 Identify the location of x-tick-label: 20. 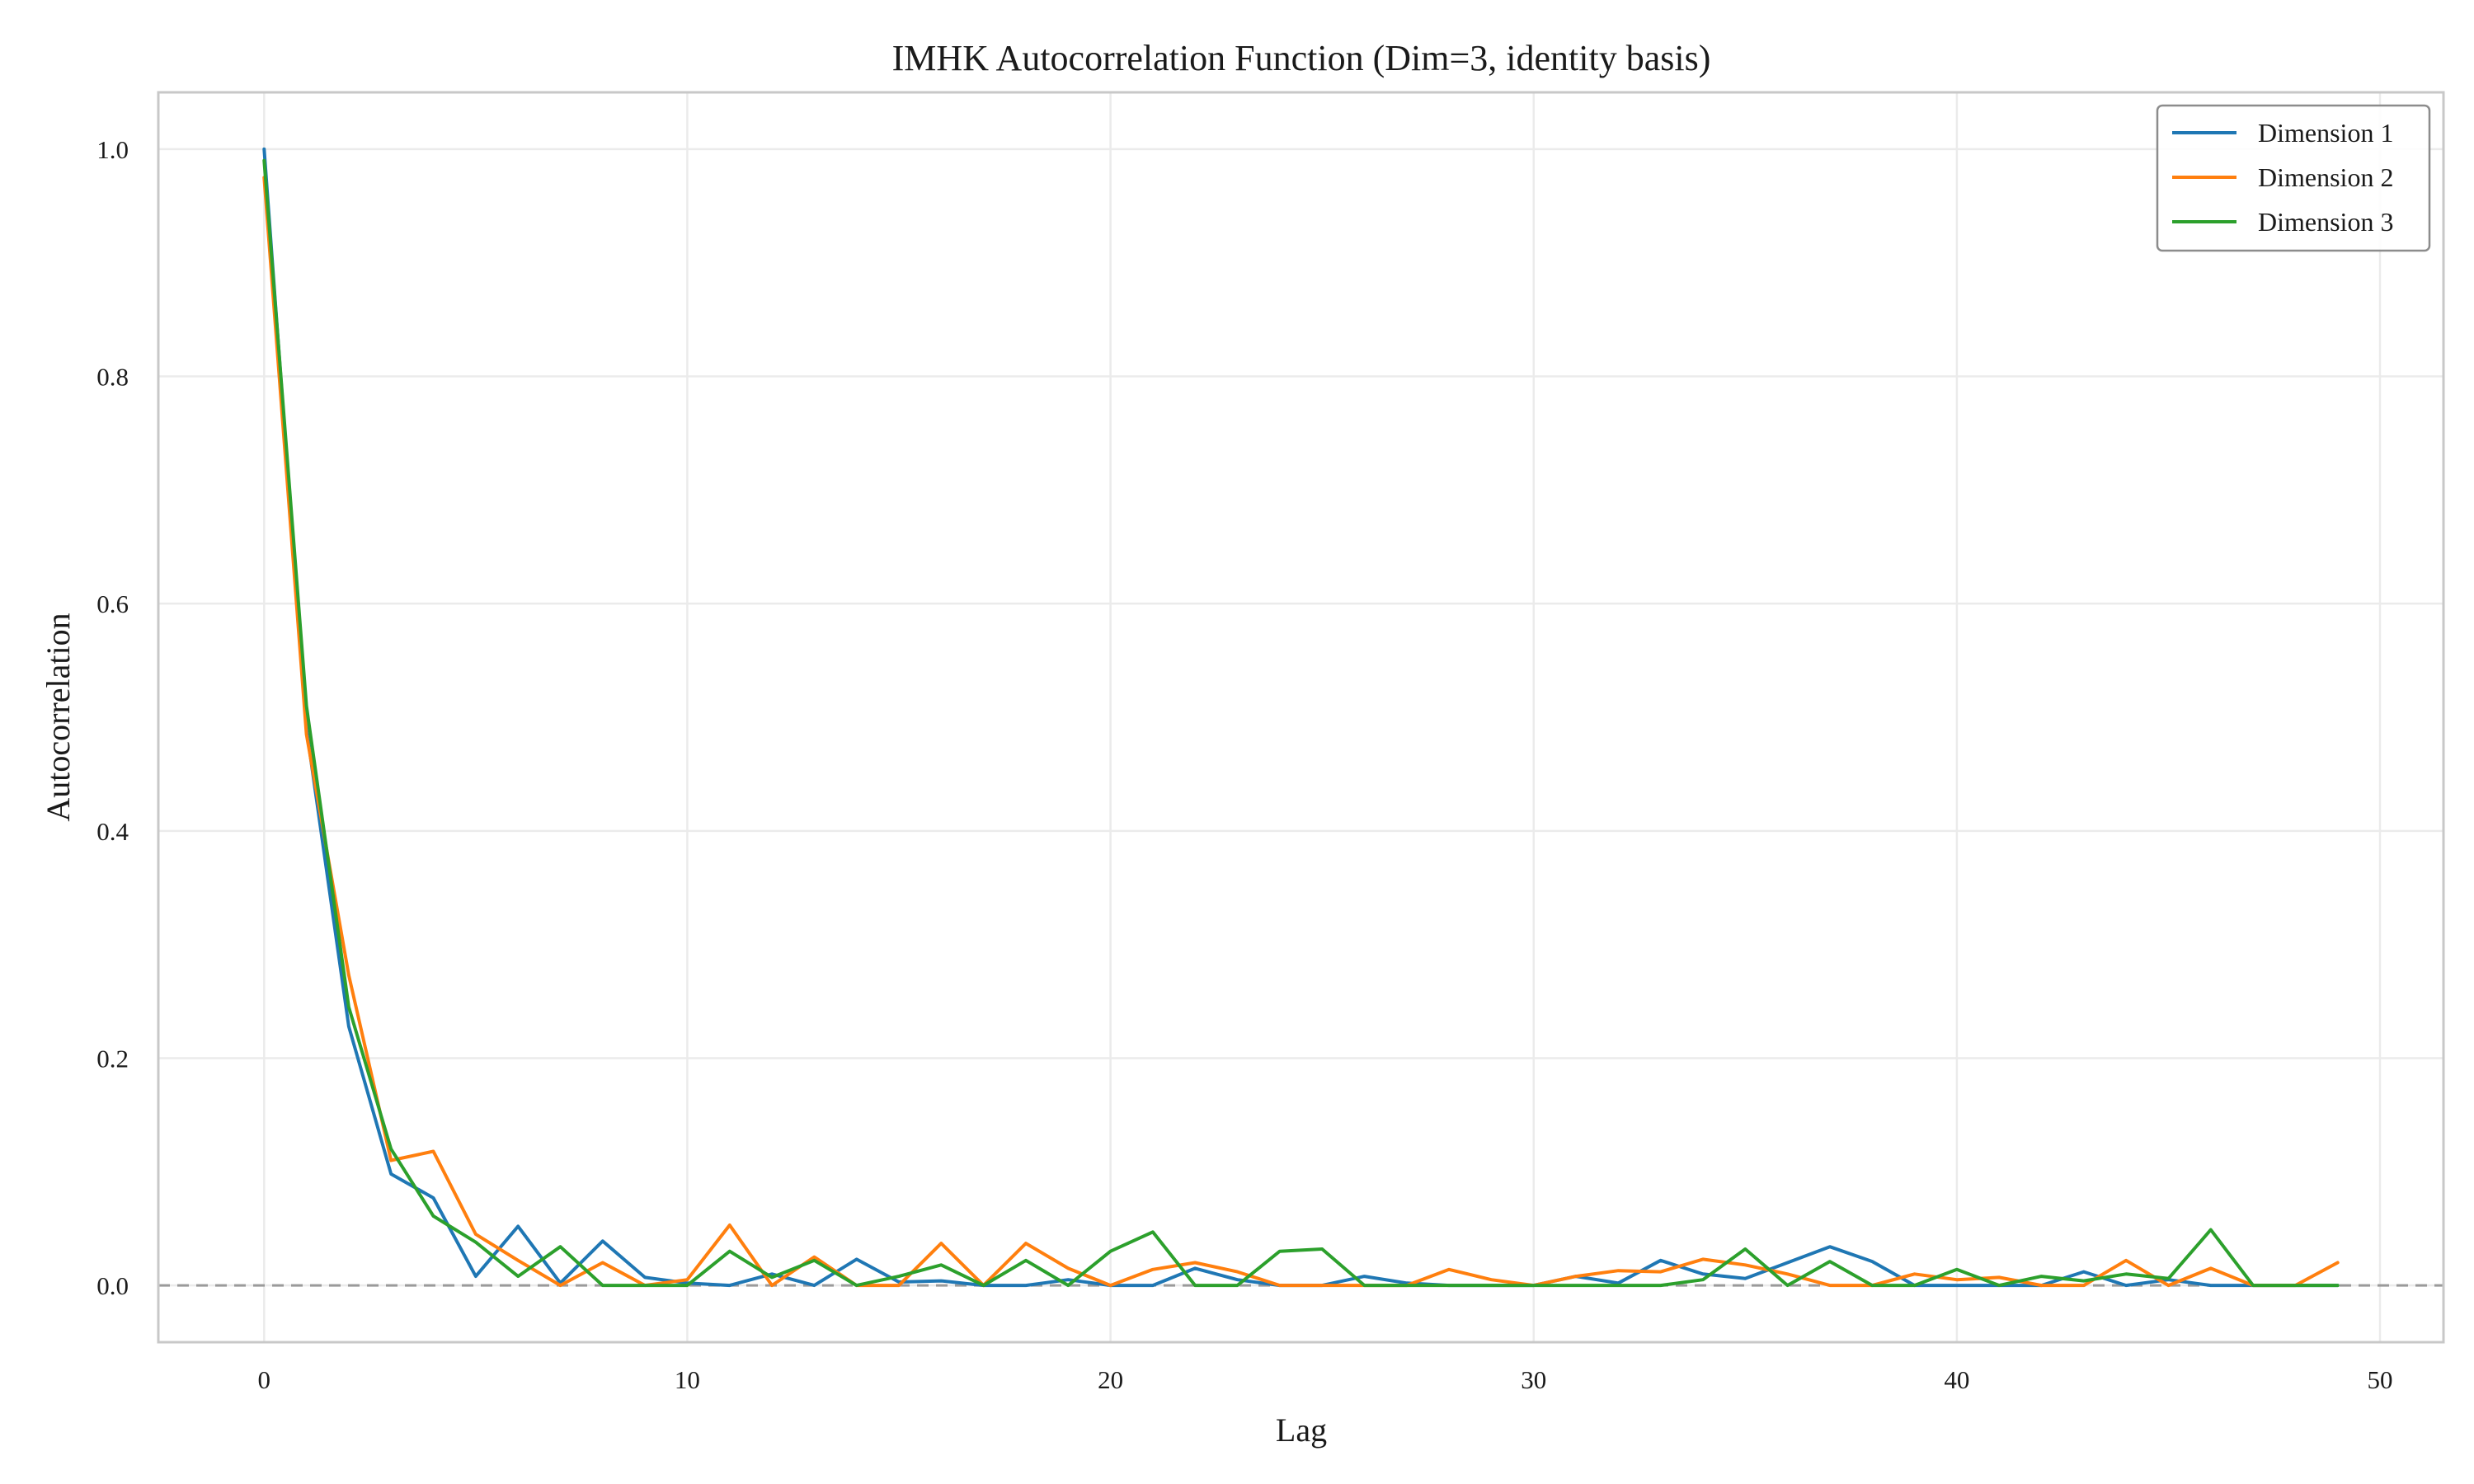
(1110, 1379).